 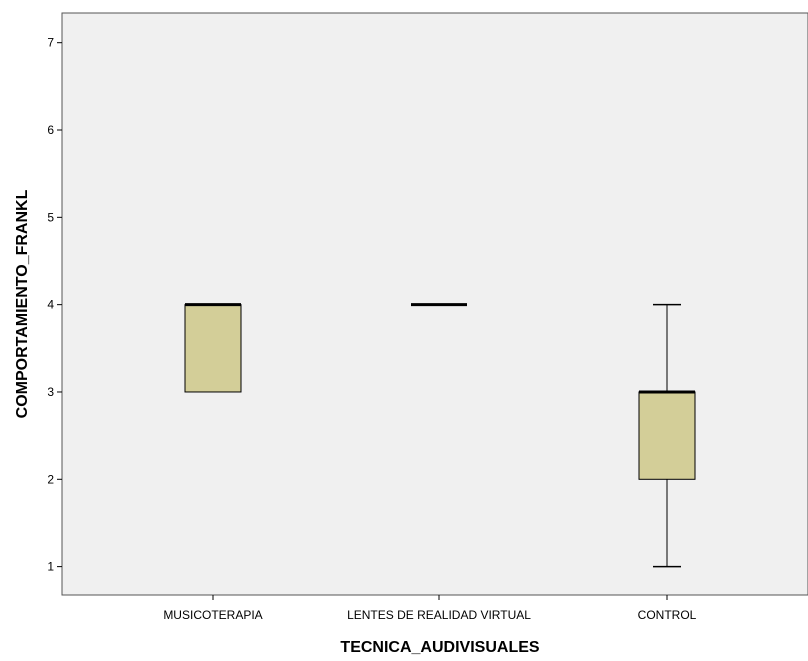 What do you see at coordinates (50, 392) in the screenshot?
I see `y-tick-label: 3` at bounding box center [50, 392].